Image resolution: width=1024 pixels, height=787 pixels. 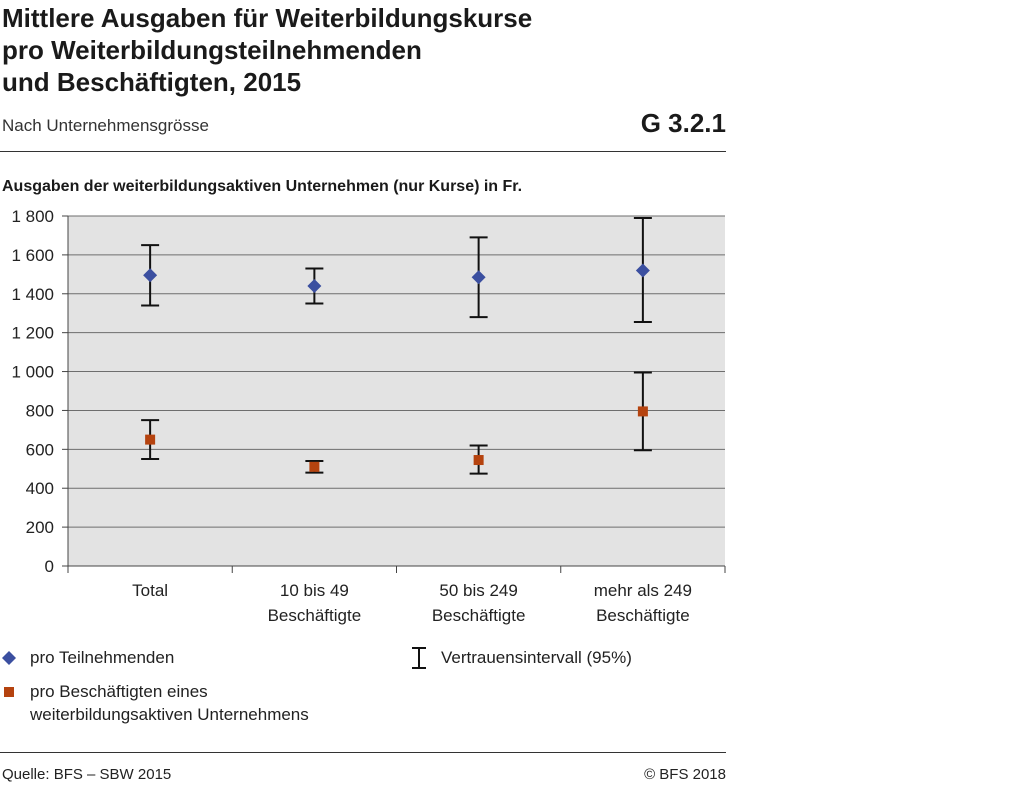 What do you see at coordinates (363, 752) in the screenshot?
I see `footer-divider` at bounding box center [363, 752].